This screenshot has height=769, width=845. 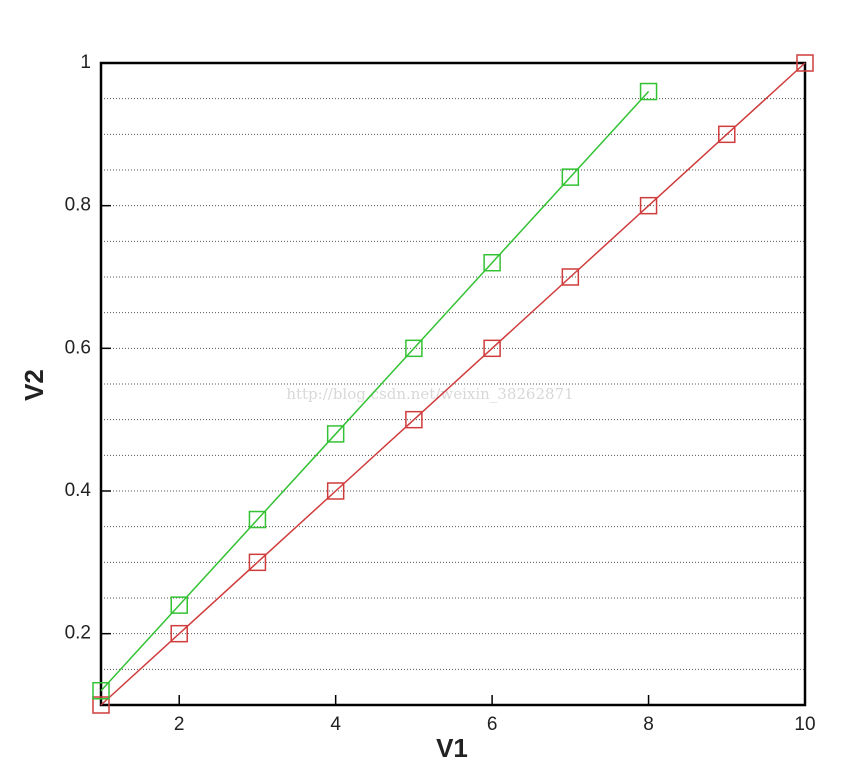 What do you see at coordinates (452, 748) in the screenshot?
I see `x-axis-title: V1` at bounding box center [452, 748].